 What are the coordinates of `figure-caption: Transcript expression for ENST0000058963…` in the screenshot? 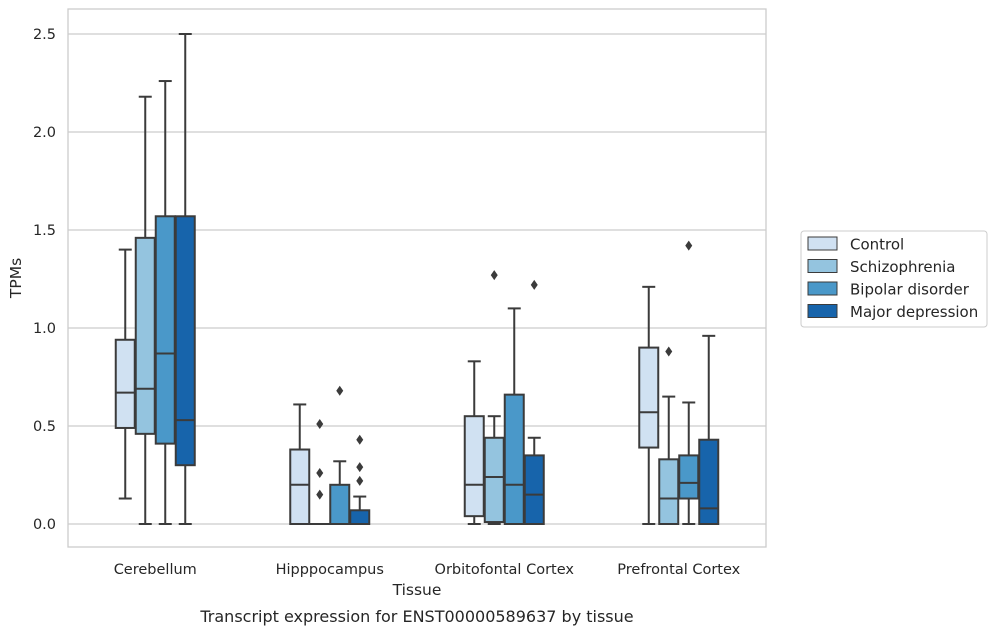 It's located at (416, 616).